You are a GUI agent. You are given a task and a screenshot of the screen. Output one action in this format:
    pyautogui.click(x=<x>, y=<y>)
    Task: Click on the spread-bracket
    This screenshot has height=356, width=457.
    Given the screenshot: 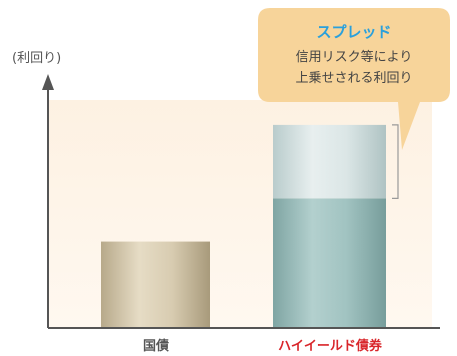 What is the action you would take?
    pyautogui.click(x=395, y=161)
    